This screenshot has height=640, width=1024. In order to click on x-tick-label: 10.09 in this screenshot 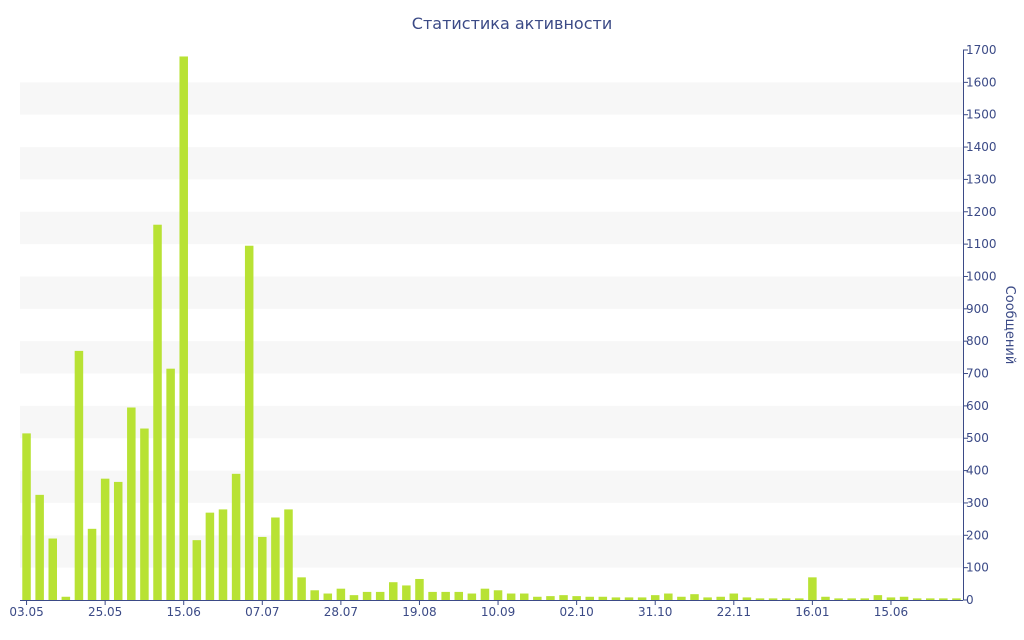, I will do `click(498, 612)`.